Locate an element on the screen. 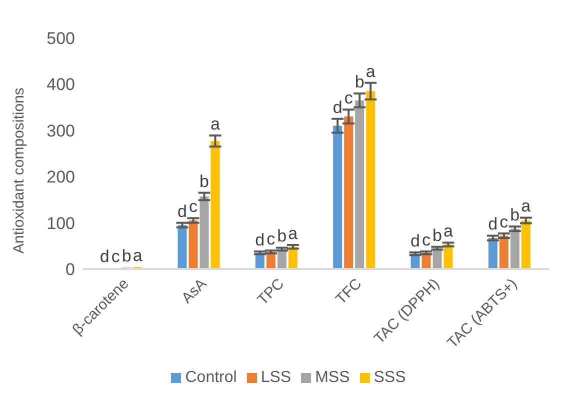 This screenshot has height=405, width=577. x-tick-label: AsA is located at coordinates (194, 291).